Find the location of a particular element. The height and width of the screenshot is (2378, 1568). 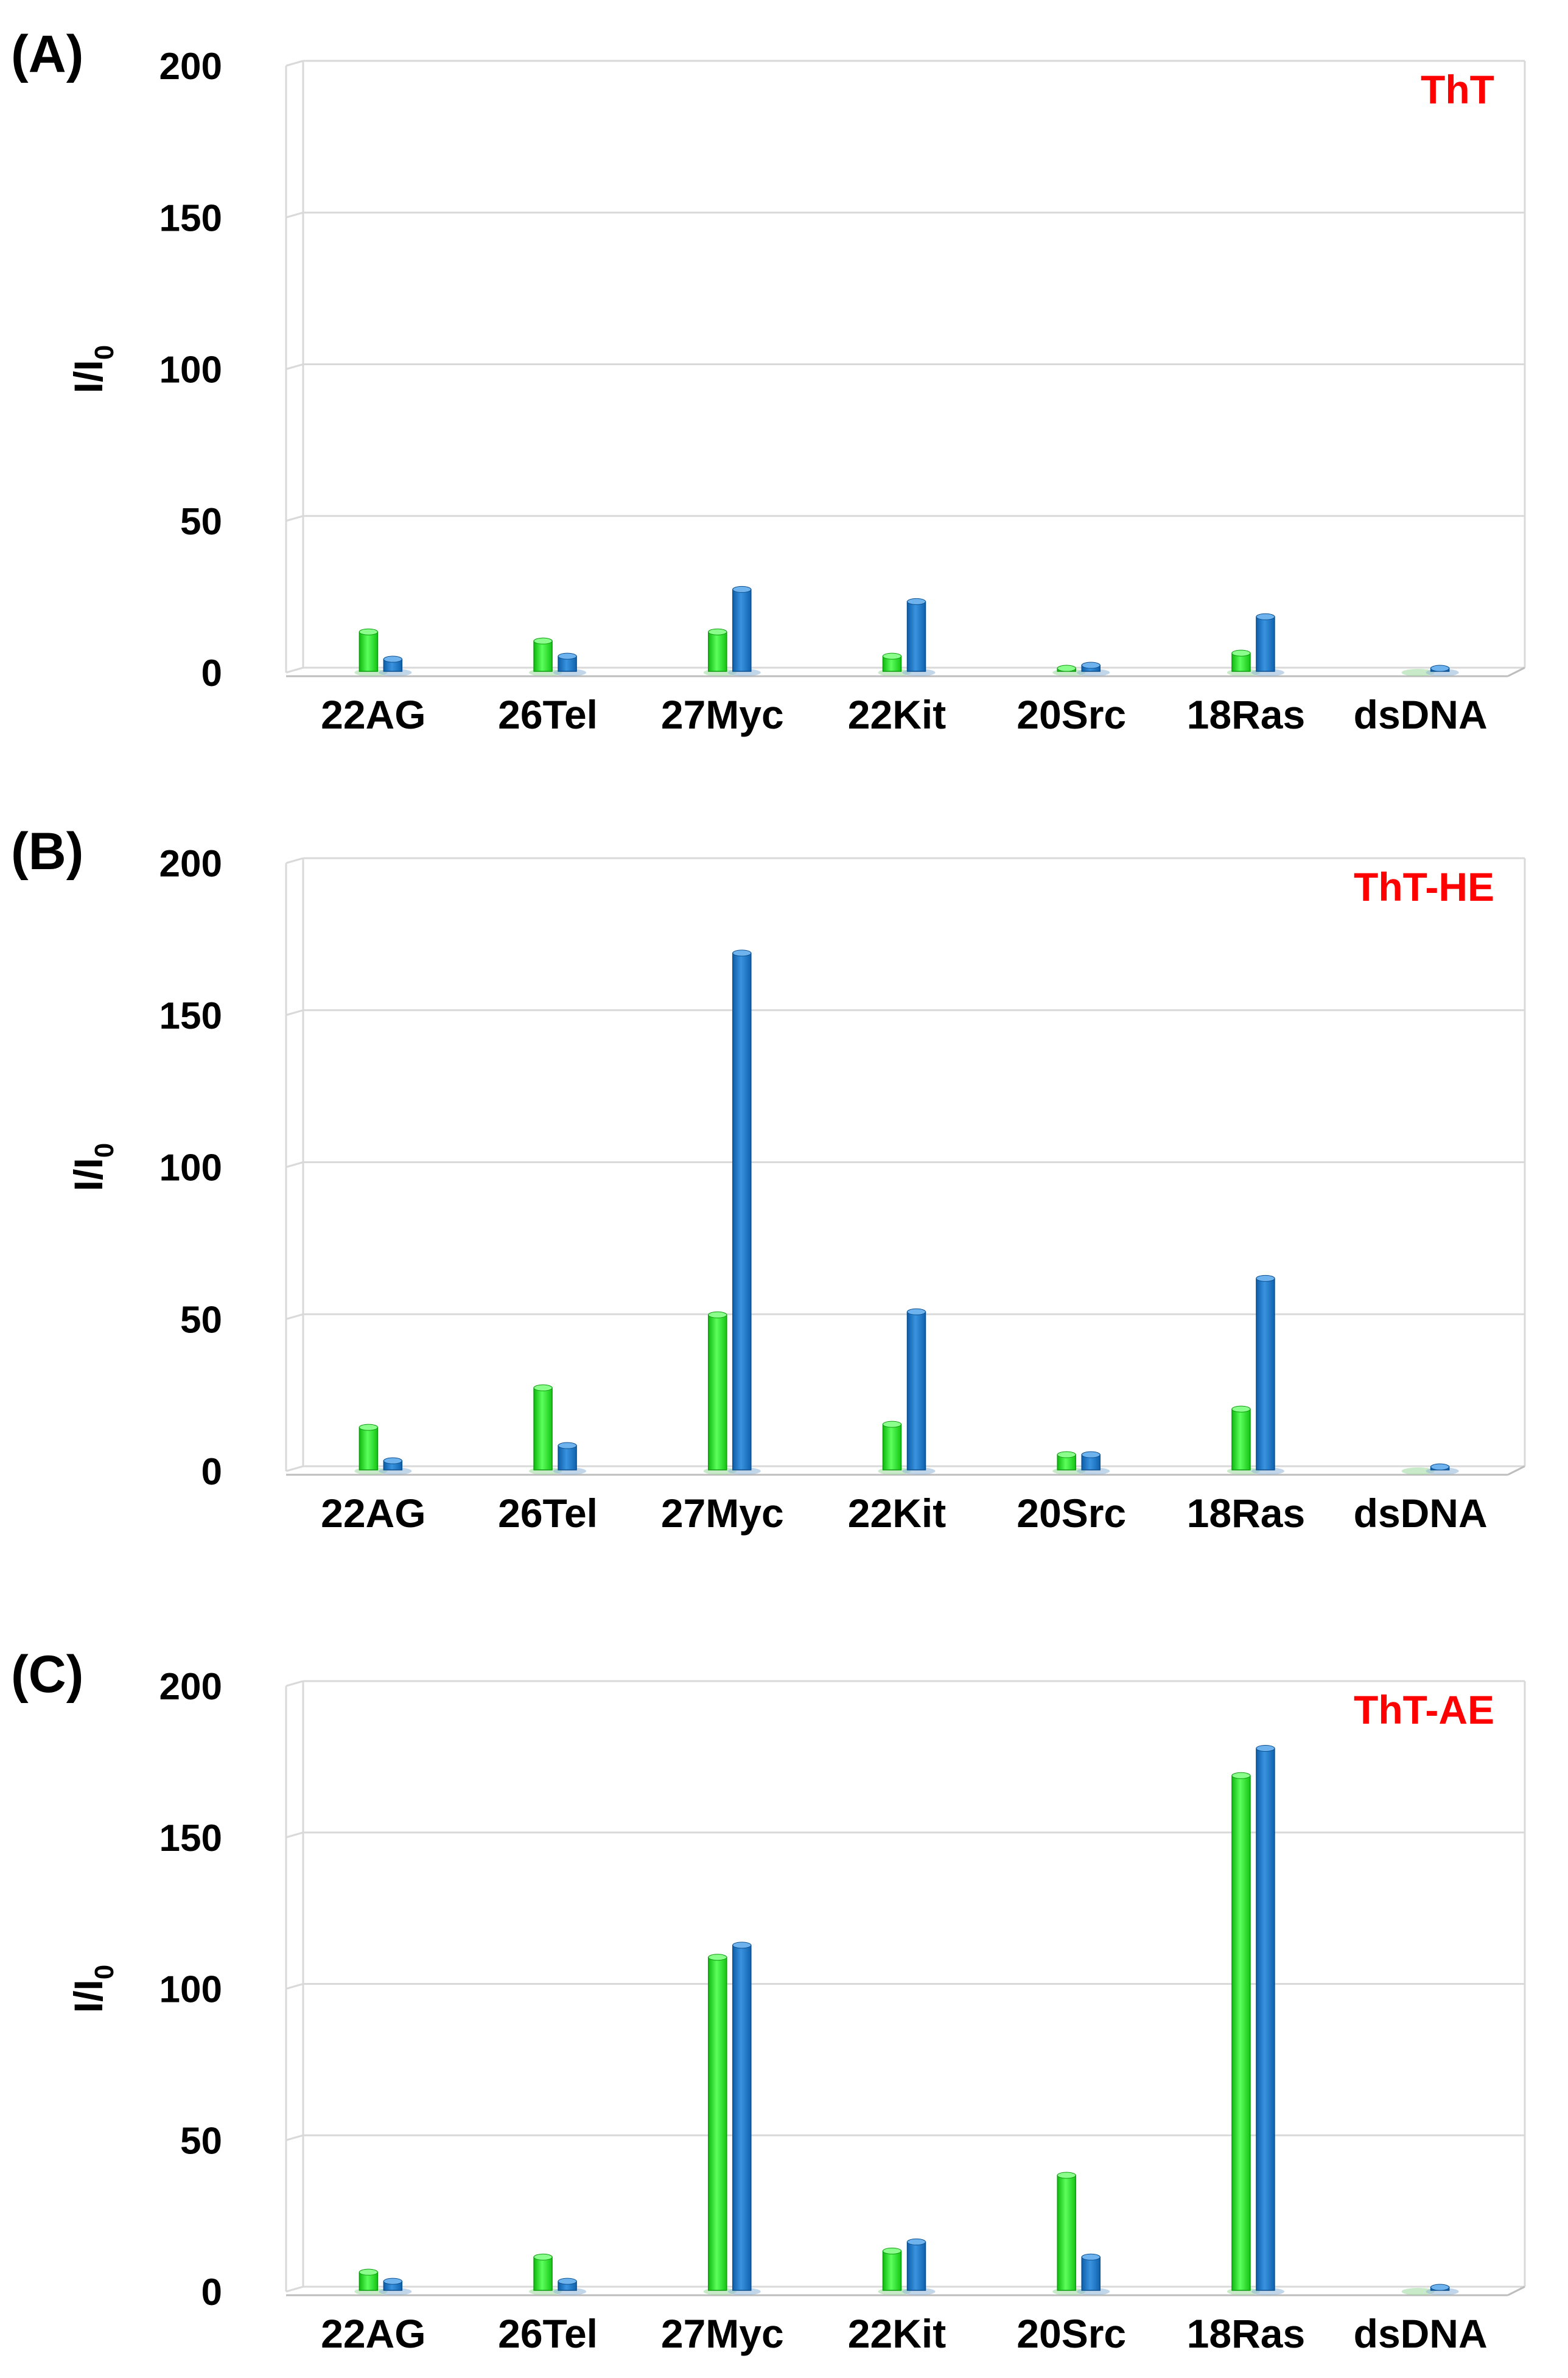

chart-title: ThT-AE is located at coordinates (1424, 1709).